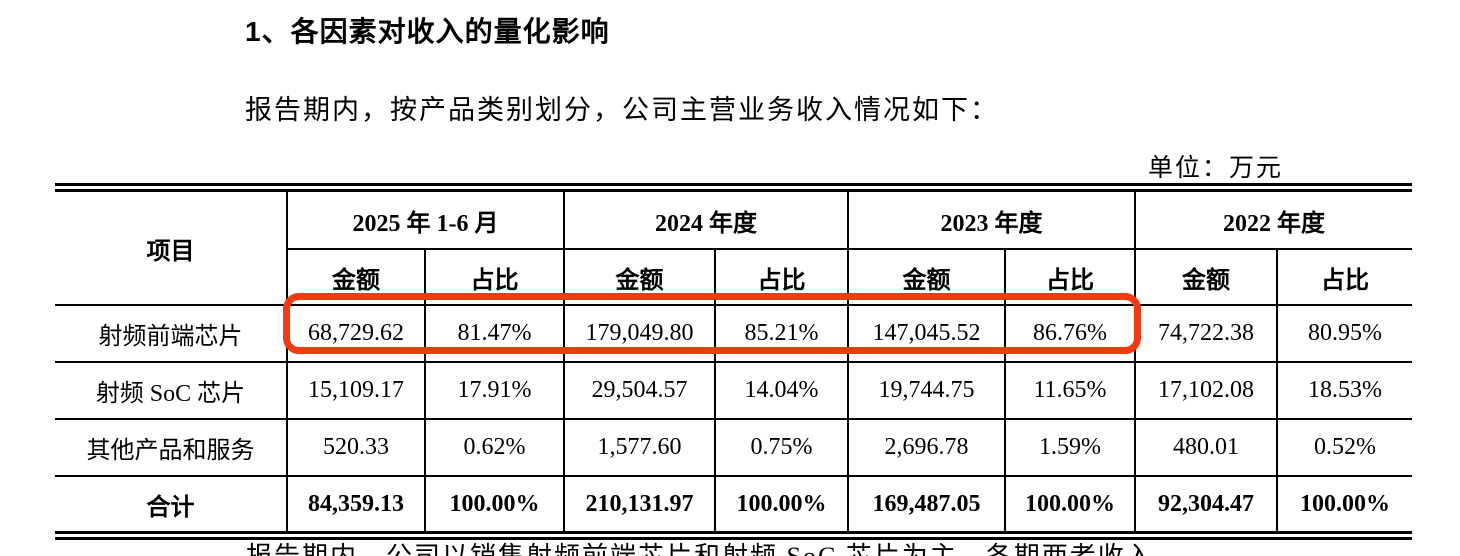 Image resolution: width=1460 pixels, height=556 pixels. What do you see at coordinates (1344, 390) in the screenshot?
I see `cell-value: 18.53%` at bounding box center [1344, 390].